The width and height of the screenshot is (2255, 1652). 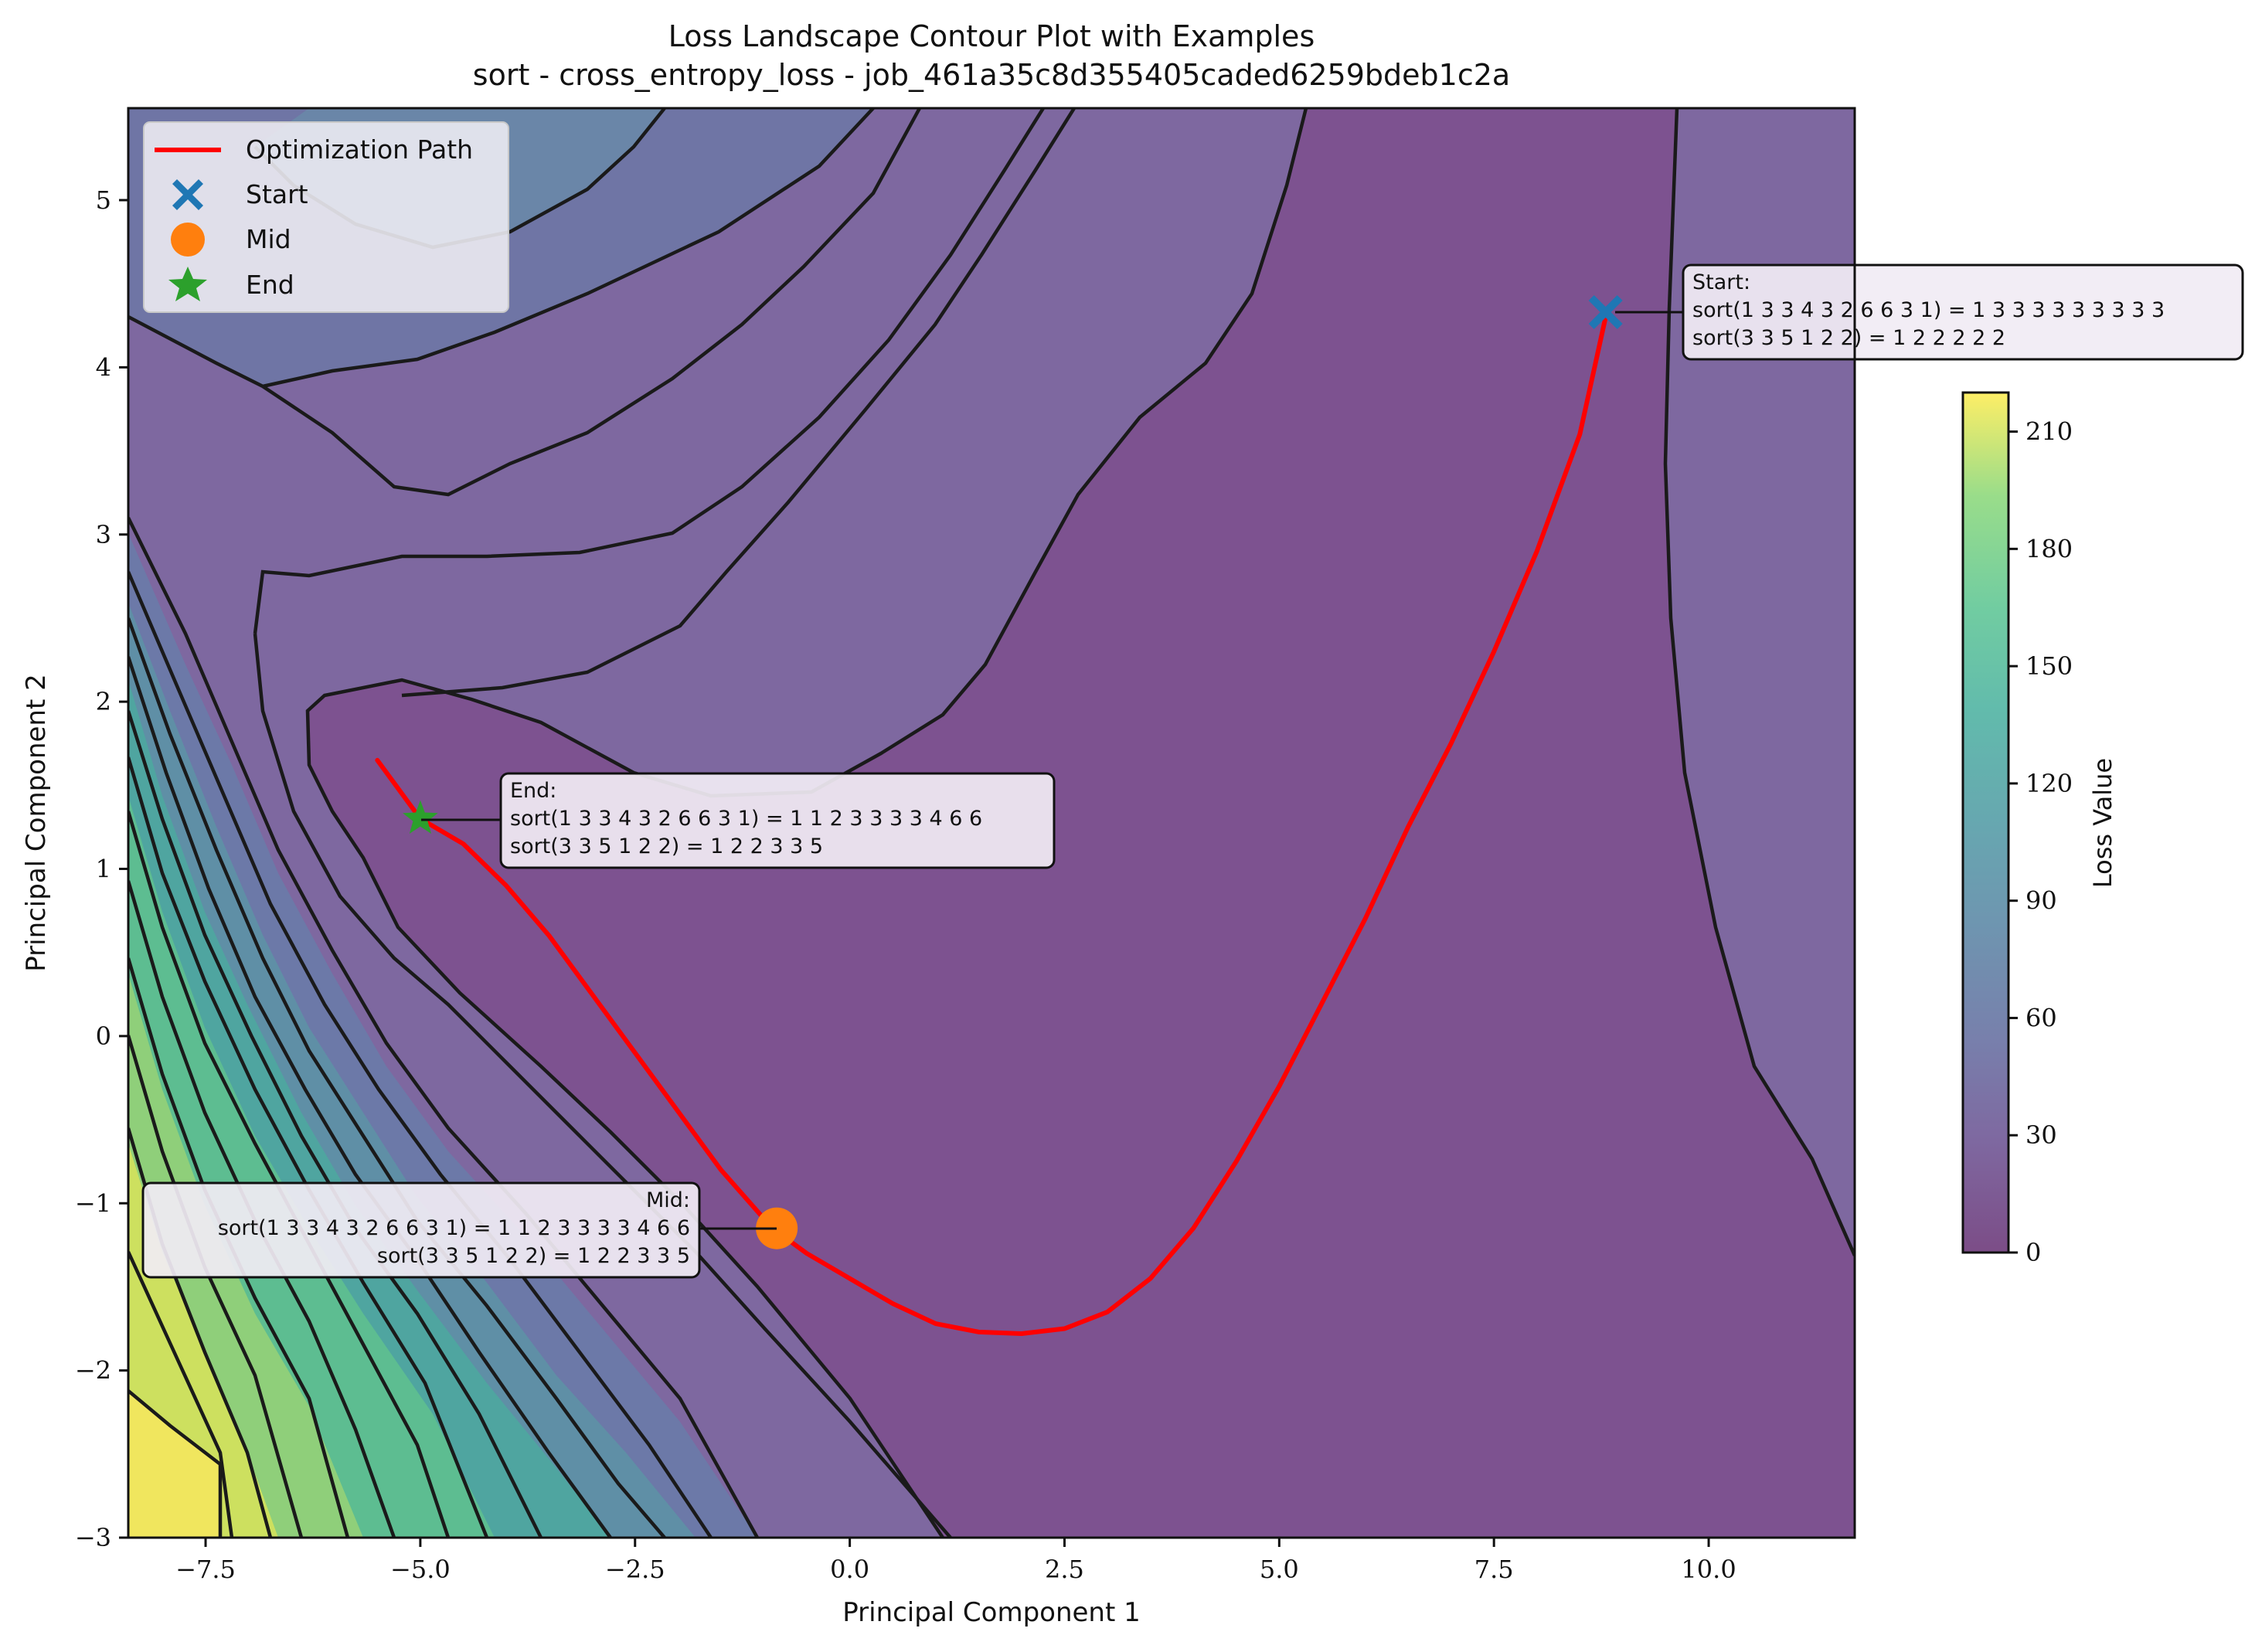 I want to click on colorbar-gradient, so click(x=1985, y=823).